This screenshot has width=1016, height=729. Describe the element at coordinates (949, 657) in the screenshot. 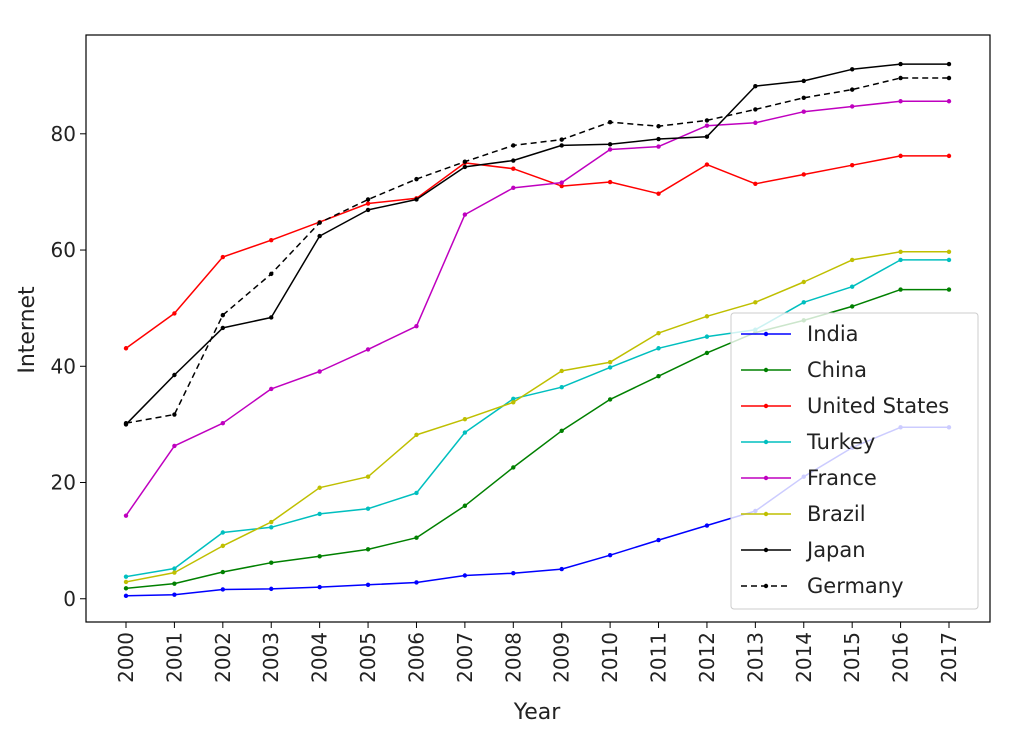

I see `x-tick-label: 2017` at that location.